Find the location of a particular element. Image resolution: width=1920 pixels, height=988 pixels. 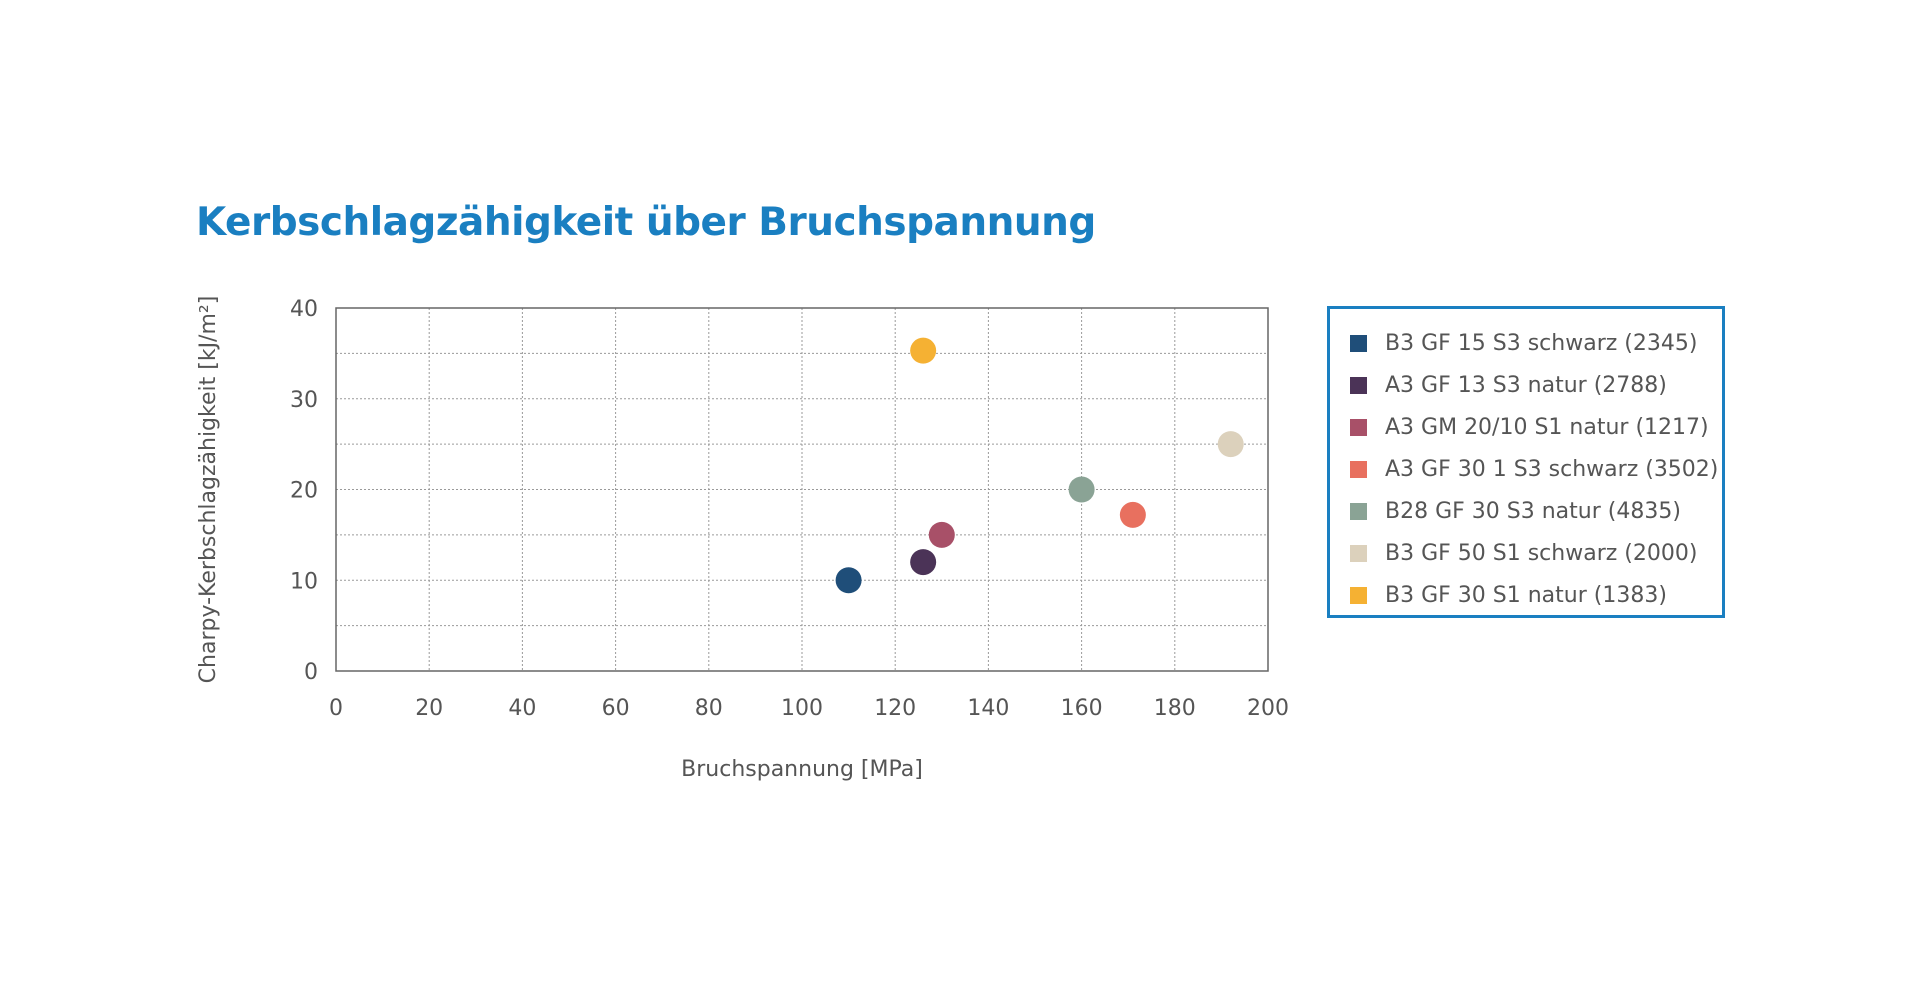

legend-label: B3 GF 15 S3 schwarz (2345) is located at coordinates (1541, 343).